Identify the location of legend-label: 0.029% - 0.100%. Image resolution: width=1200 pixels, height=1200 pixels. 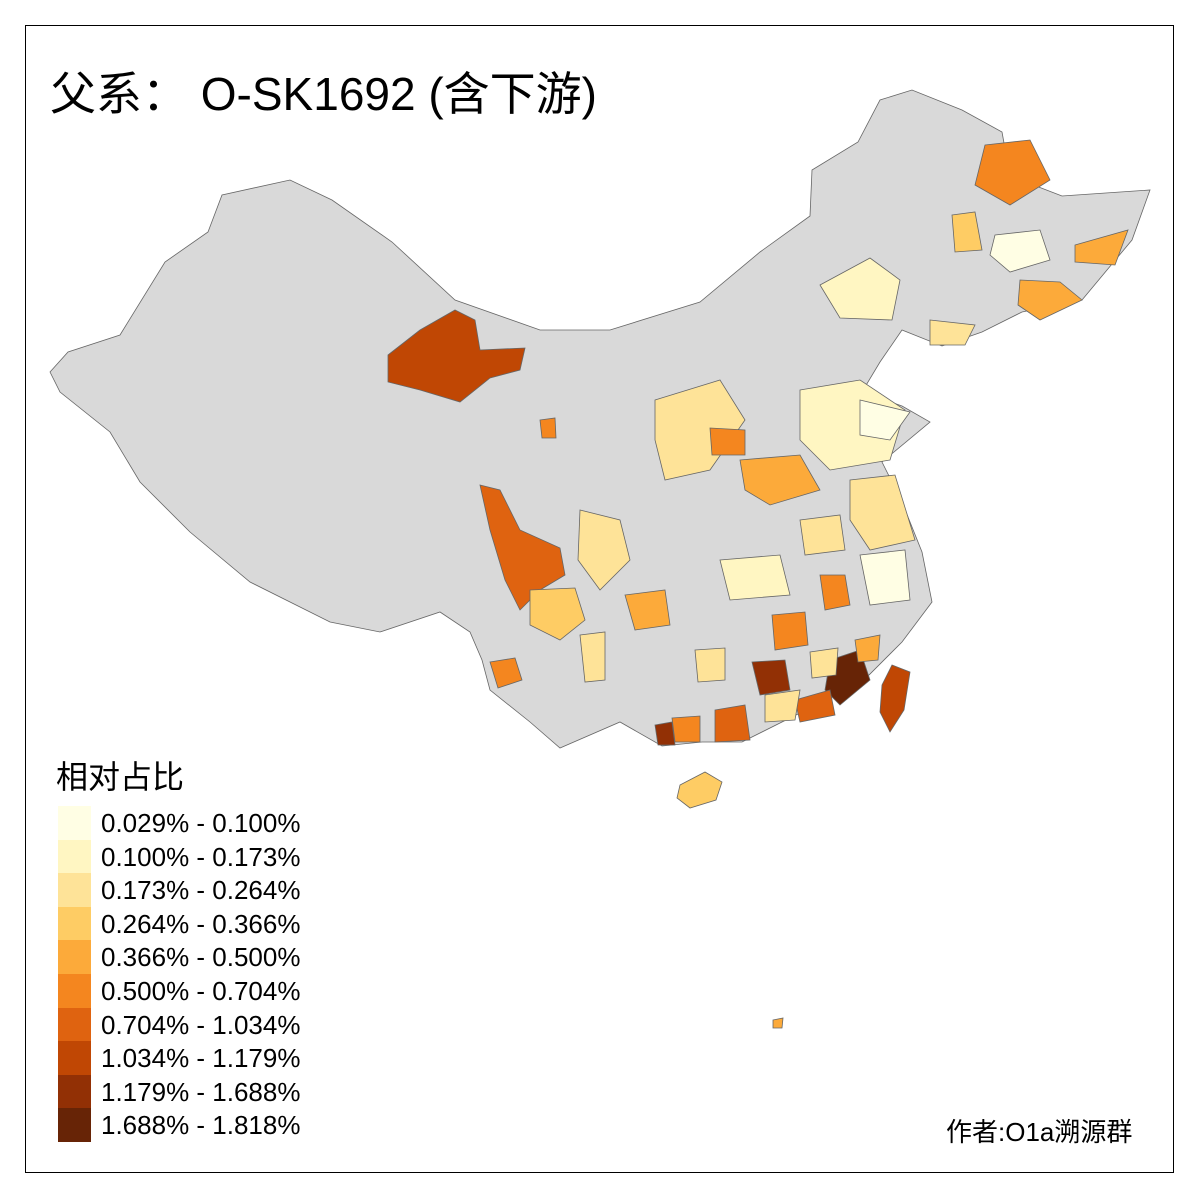
(201, 823).